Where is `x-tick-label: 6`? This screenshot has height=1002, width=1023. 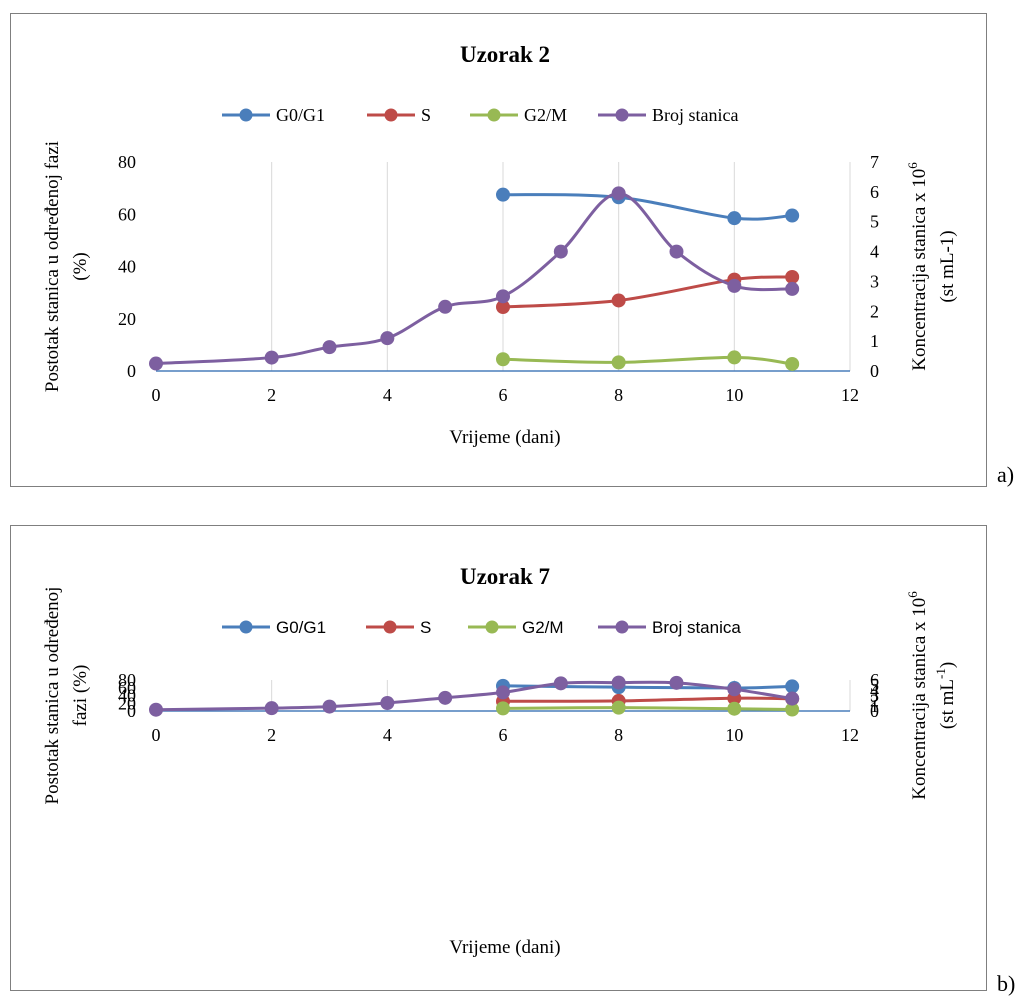 x-tick-label: 6 is located at coordinates (503, 735).